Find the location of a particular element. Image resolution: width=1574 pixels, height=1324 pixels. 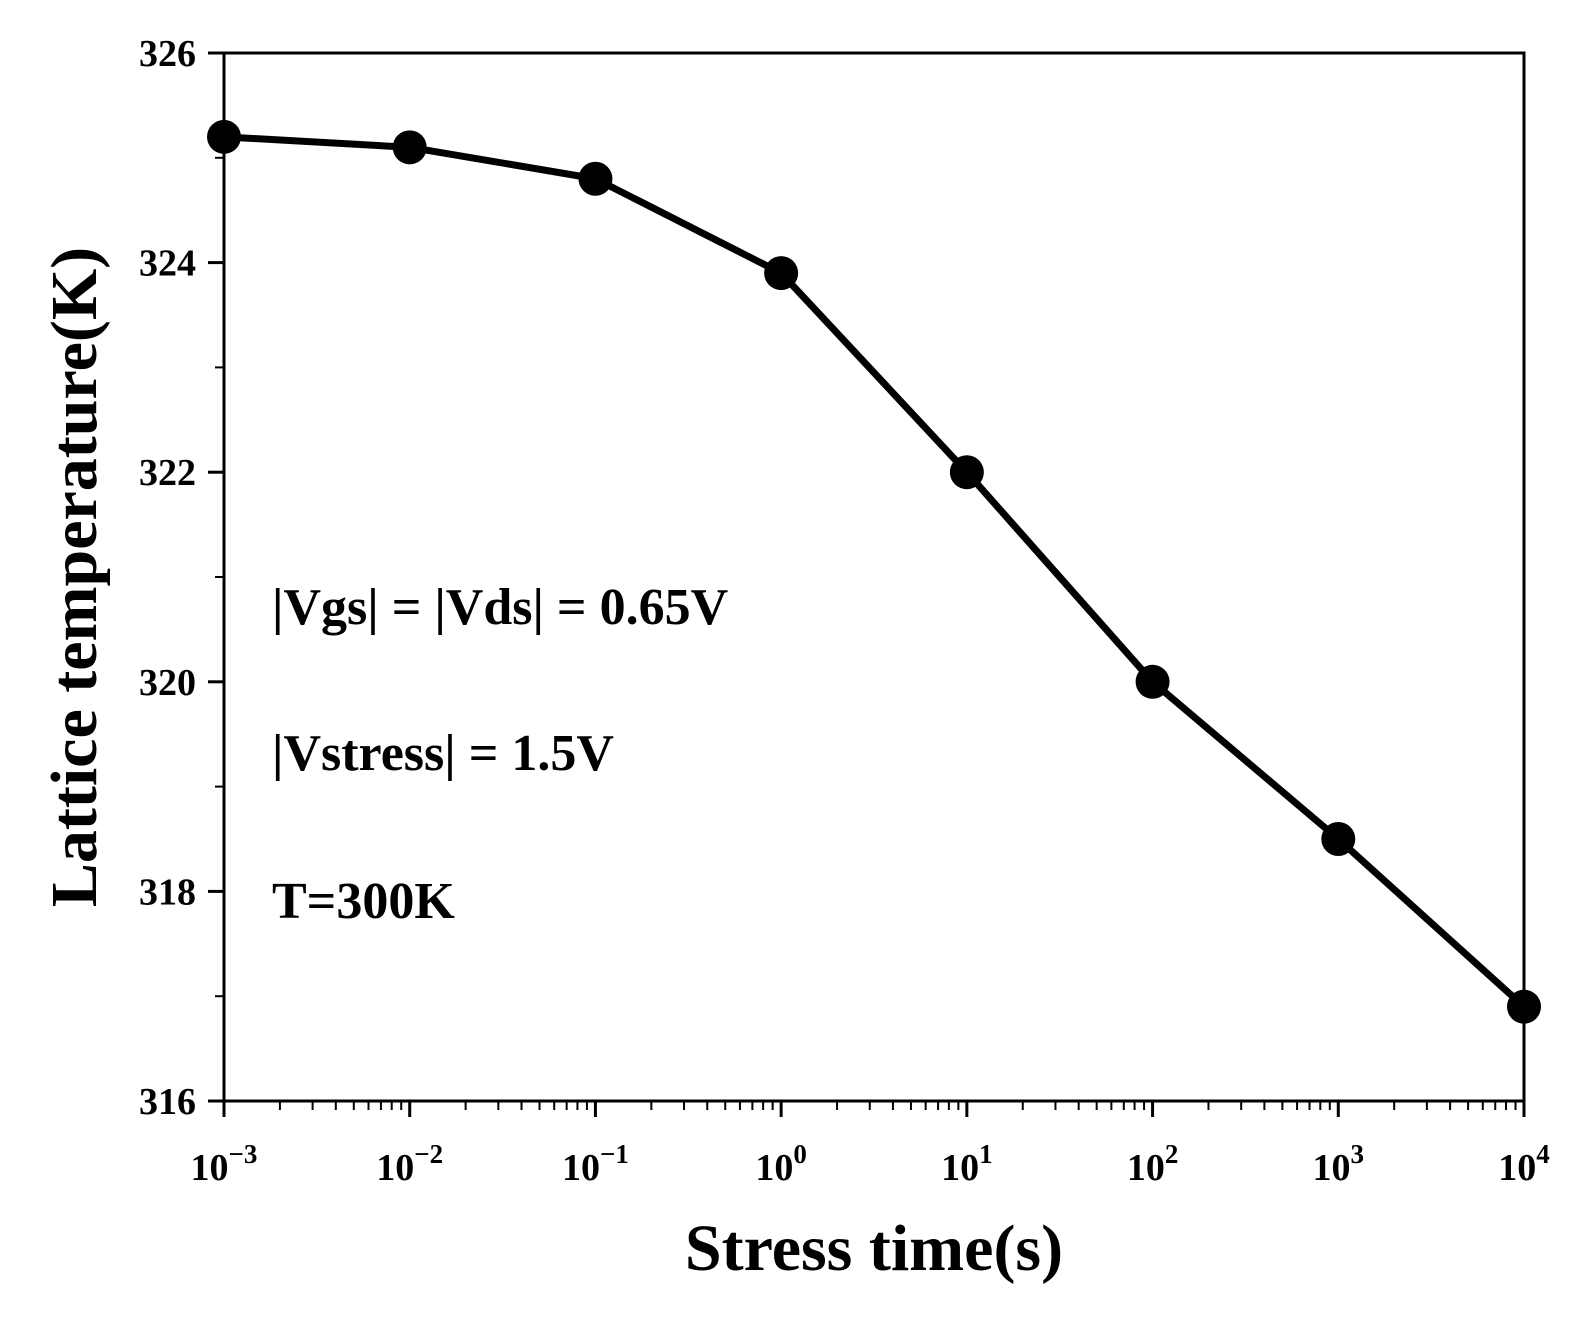

x-axis-title: Stress time(s) is located at coordinates (874, 1248).